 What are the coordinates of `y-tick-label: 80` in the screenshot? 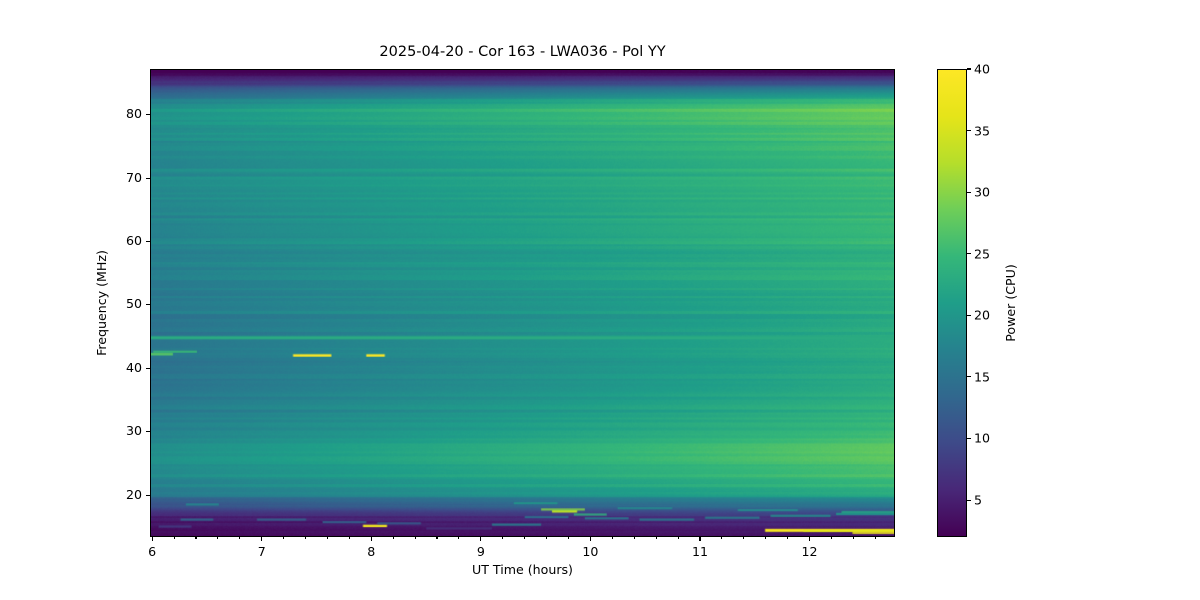 It's located at (133, 114).